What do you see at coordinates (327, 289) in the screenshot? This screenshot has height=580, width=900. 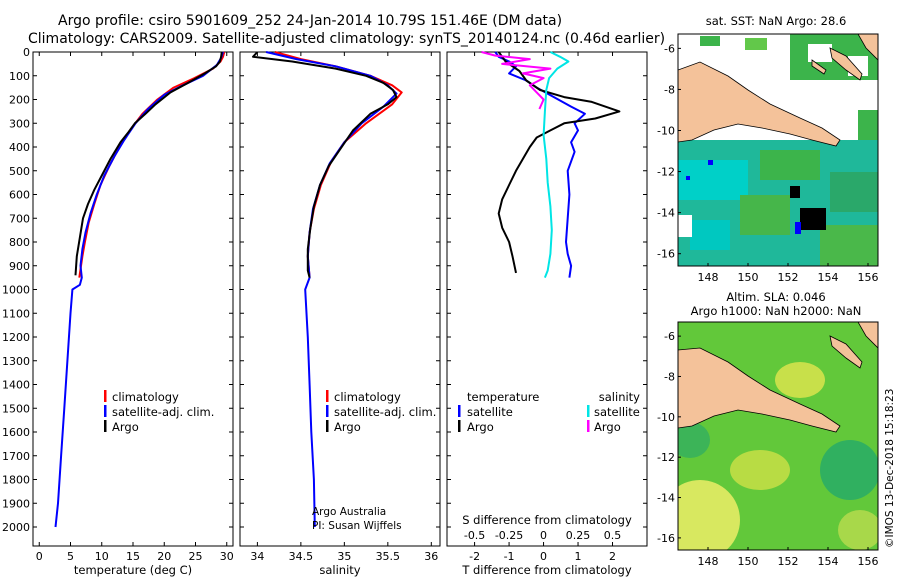 I see `salinity-lines` at bounding box center [327, 289].